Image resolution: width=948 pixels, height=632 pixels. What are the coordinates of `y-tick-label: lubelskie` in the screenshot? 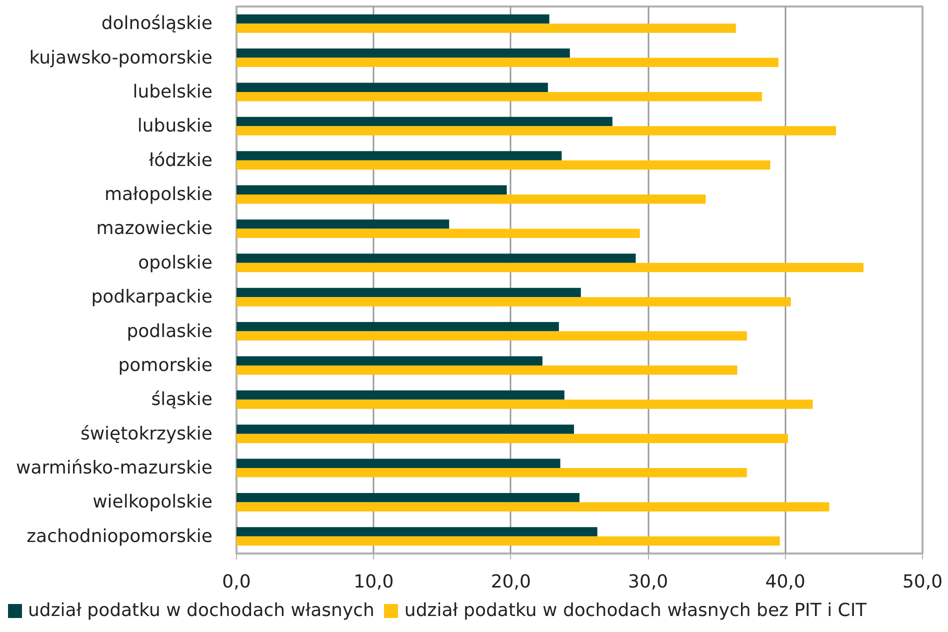 It's located at (172, 91).